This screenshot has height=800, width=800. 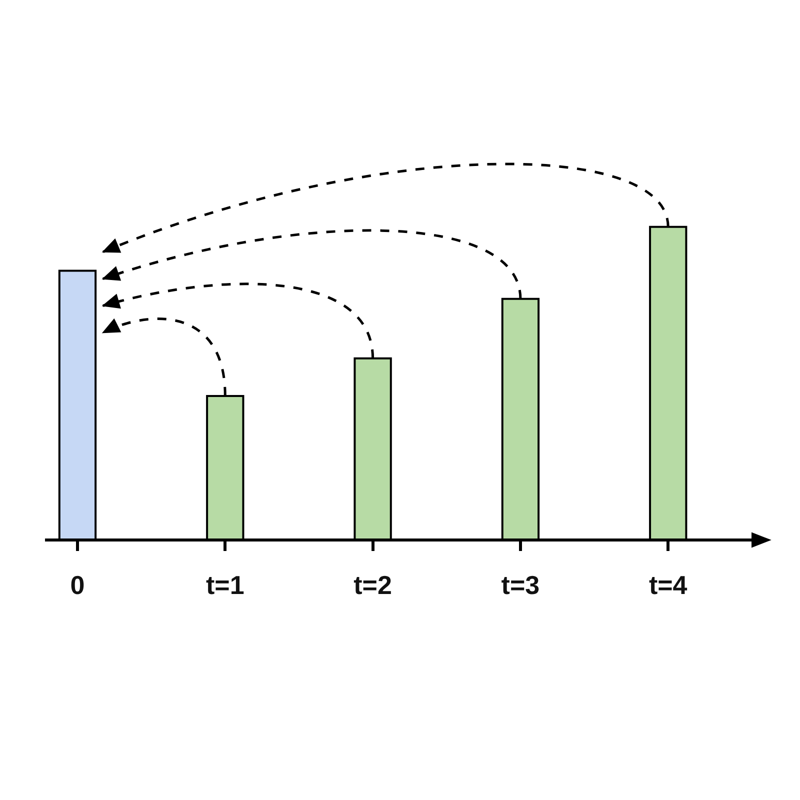 I want to click on x-tick-label: t=4, so click(x=668, y=585).